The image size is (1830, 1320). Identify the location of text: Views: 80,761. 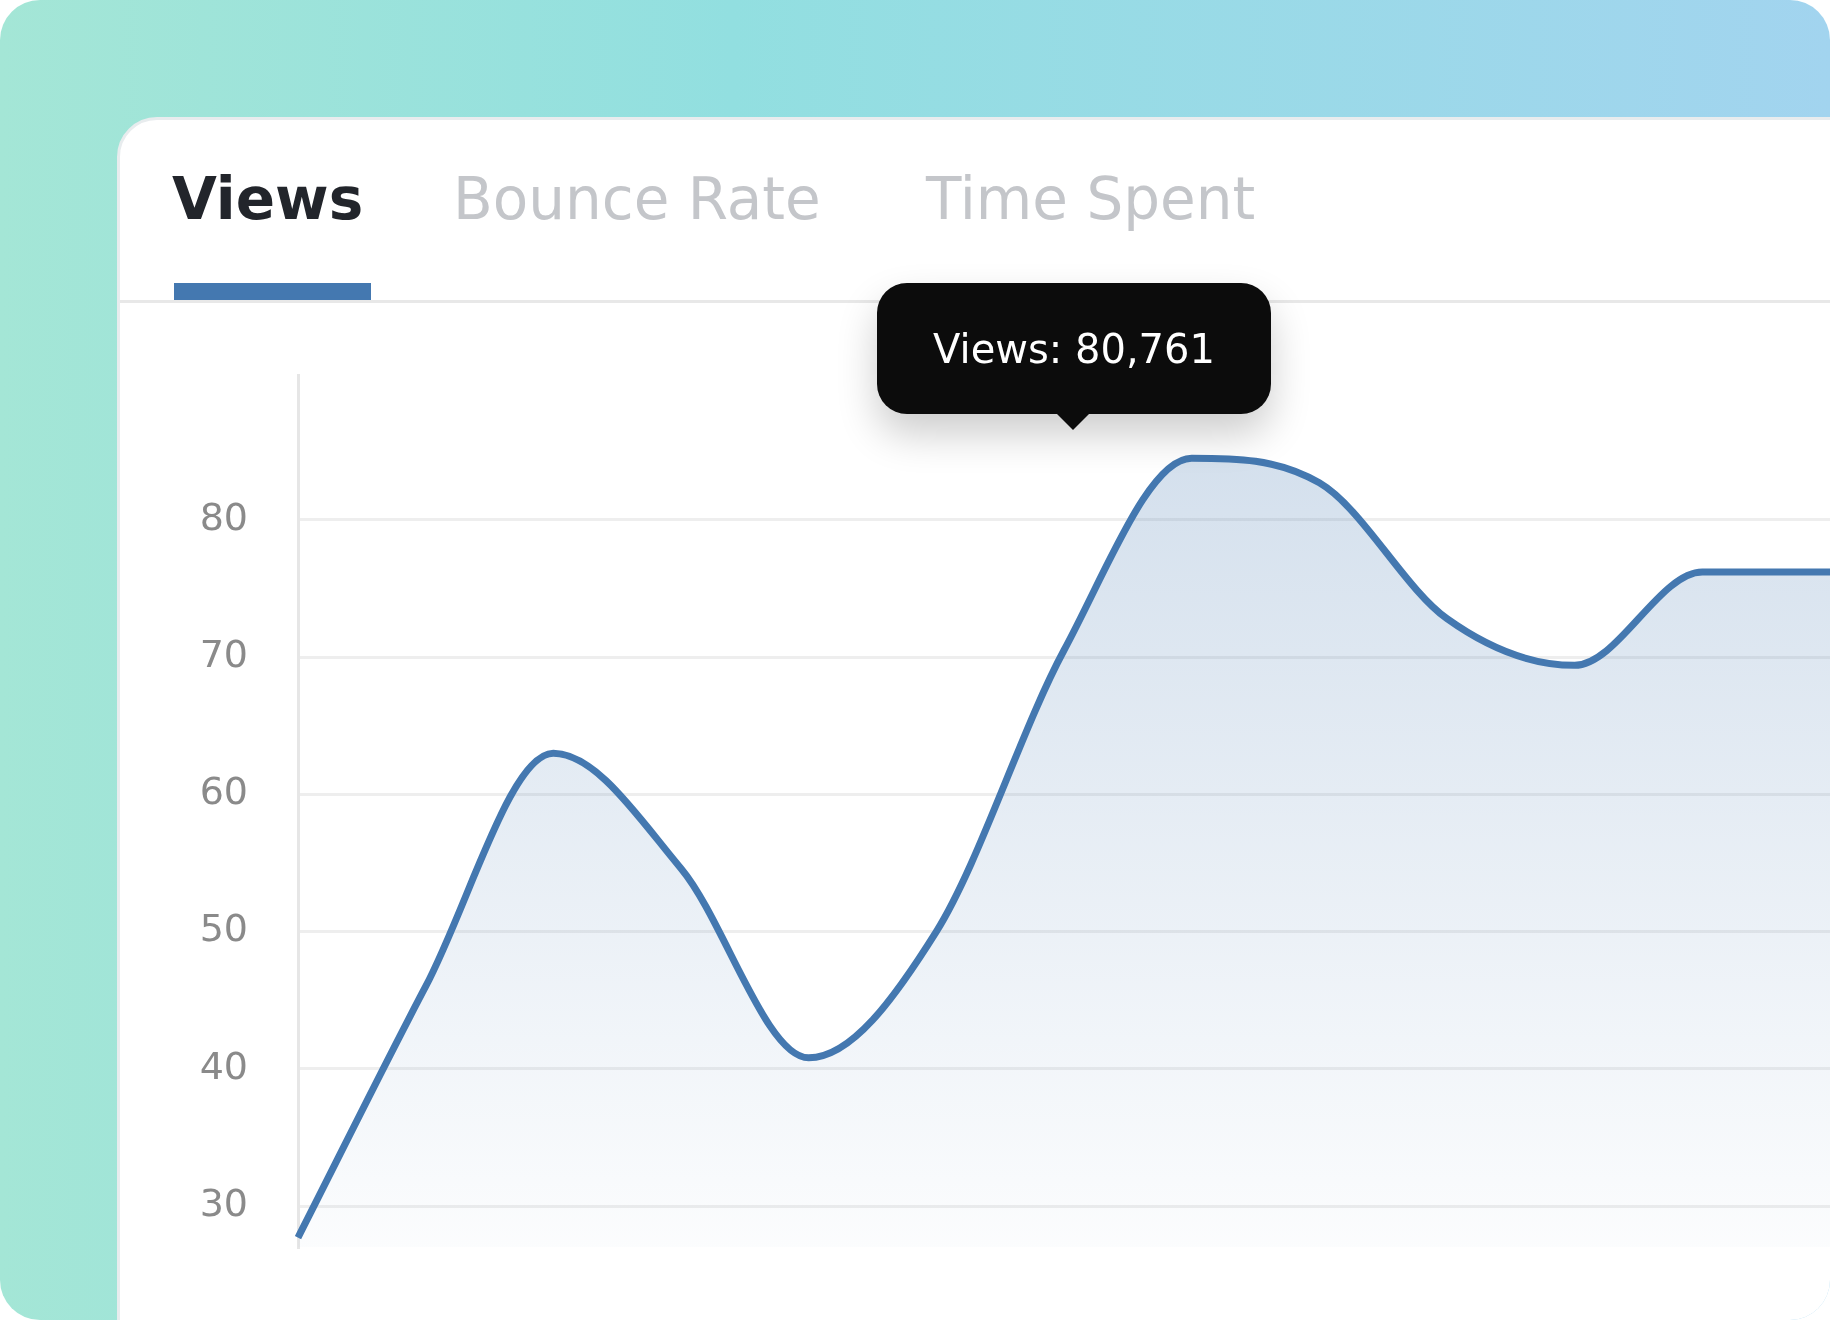
(1074, 348).